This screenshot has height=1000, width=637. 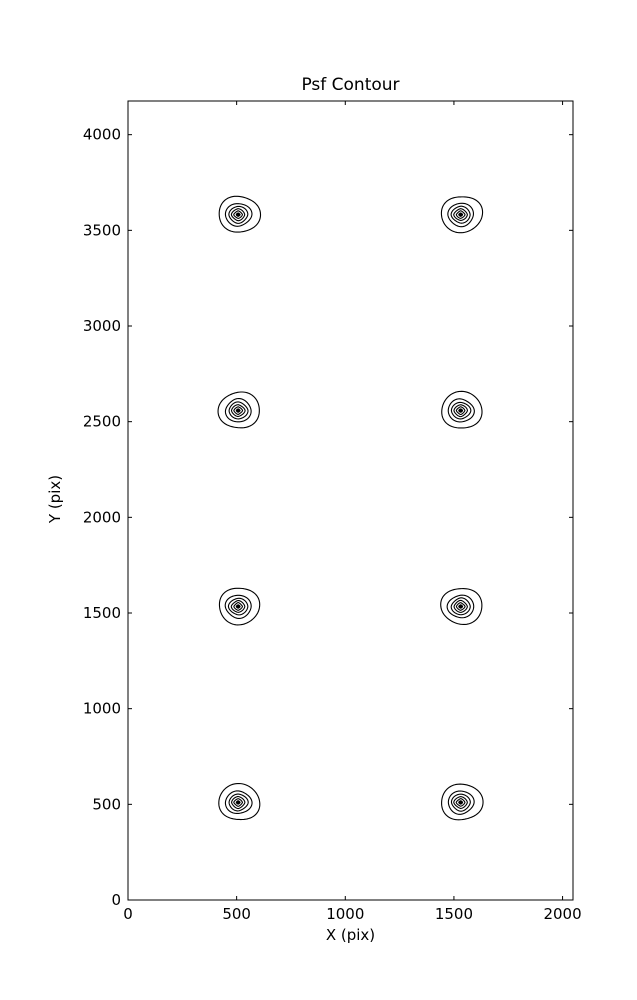 I want to click on y-tick-label: 3500, so click(x=102, y=230).